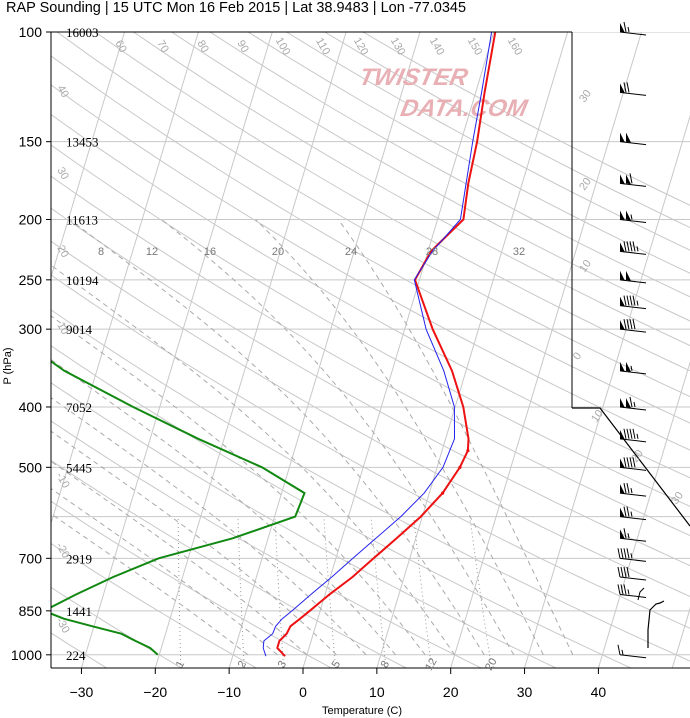 This screenshot has height=718, width=690. I want to click on moist-adiabat-label: 12, so click(152, 252).